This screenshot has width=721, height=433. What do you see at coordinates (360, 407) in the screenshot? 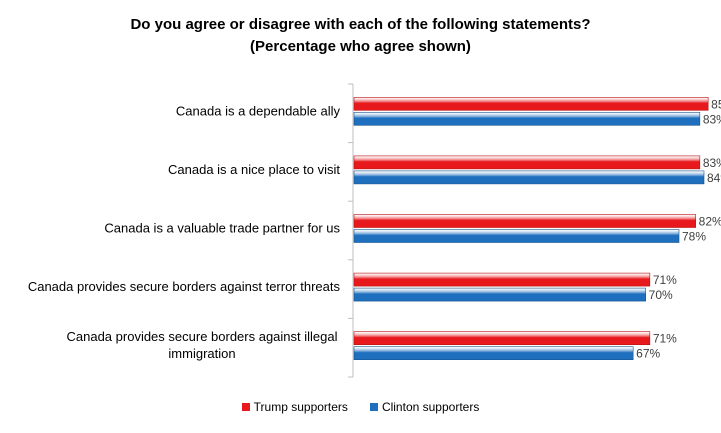
I see `legend: Trump supporters Clinton supporters` at bounding box center [360, 407].